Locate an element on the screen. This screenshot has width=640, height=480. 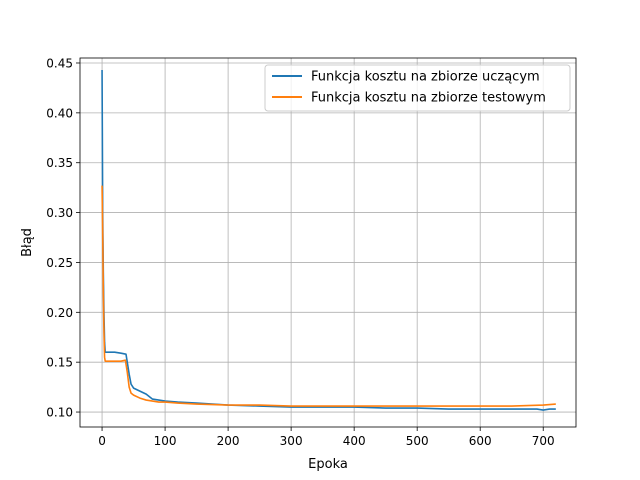
legend-box is located at coordinates (417, 88).